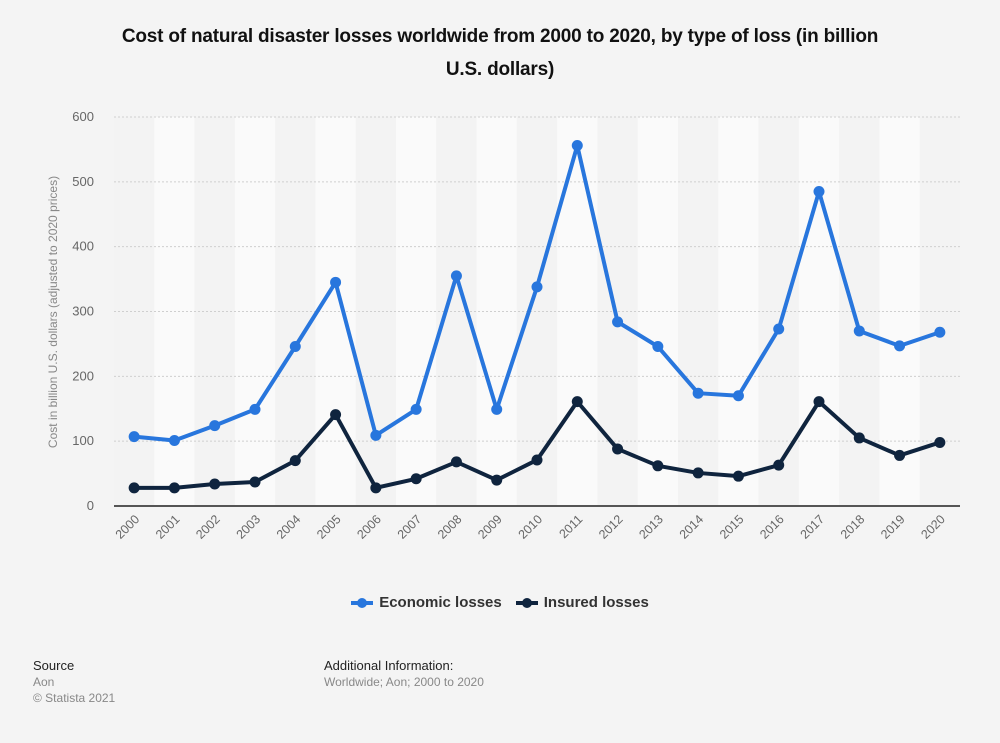  I want to click on x-tick-label: 2014, so click(692, 527).